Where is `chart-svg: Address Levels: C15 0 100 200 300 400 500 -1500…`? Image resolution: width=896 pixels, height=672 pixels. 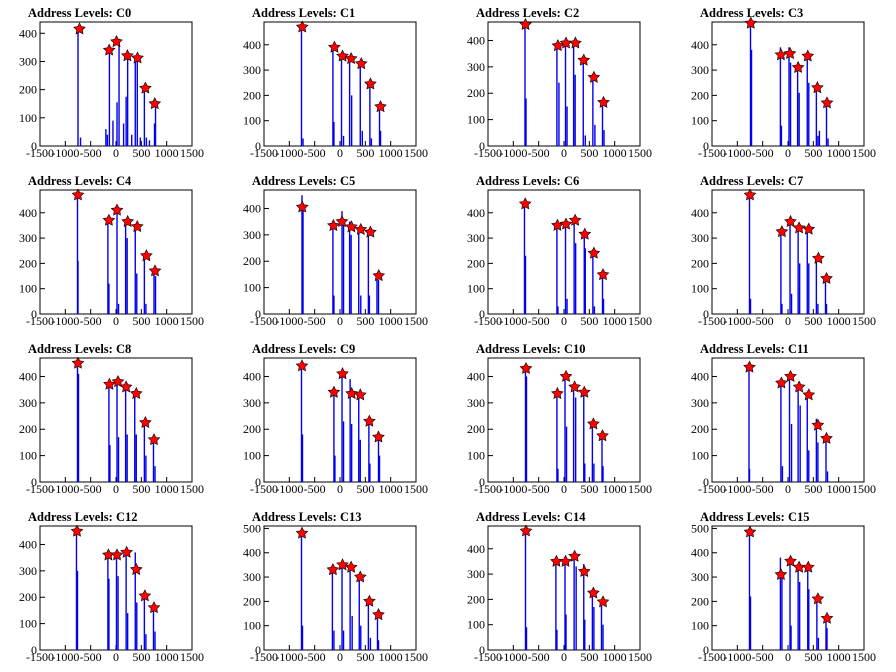
chart-svg: Address Levels: C15 0 100 200 300 400 500 -1500… is located at coordinates (783, 587).